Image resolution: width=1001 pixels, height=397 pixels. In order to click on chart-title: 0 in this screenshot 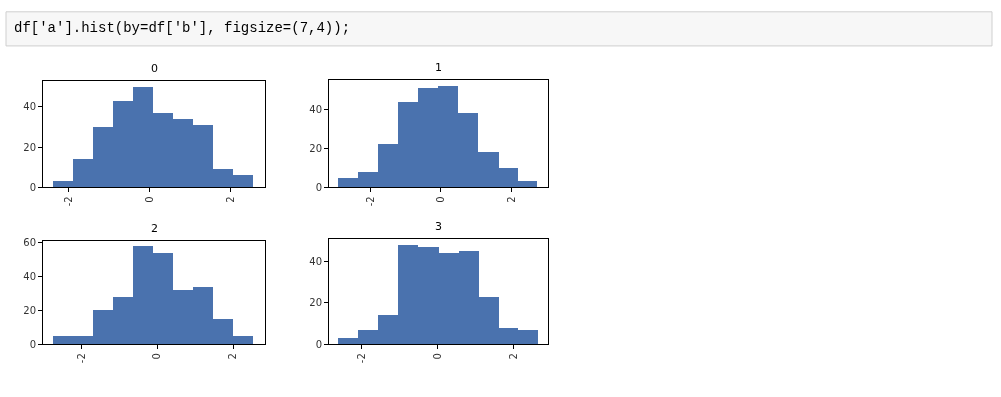, I will do `click(154, 68)`.